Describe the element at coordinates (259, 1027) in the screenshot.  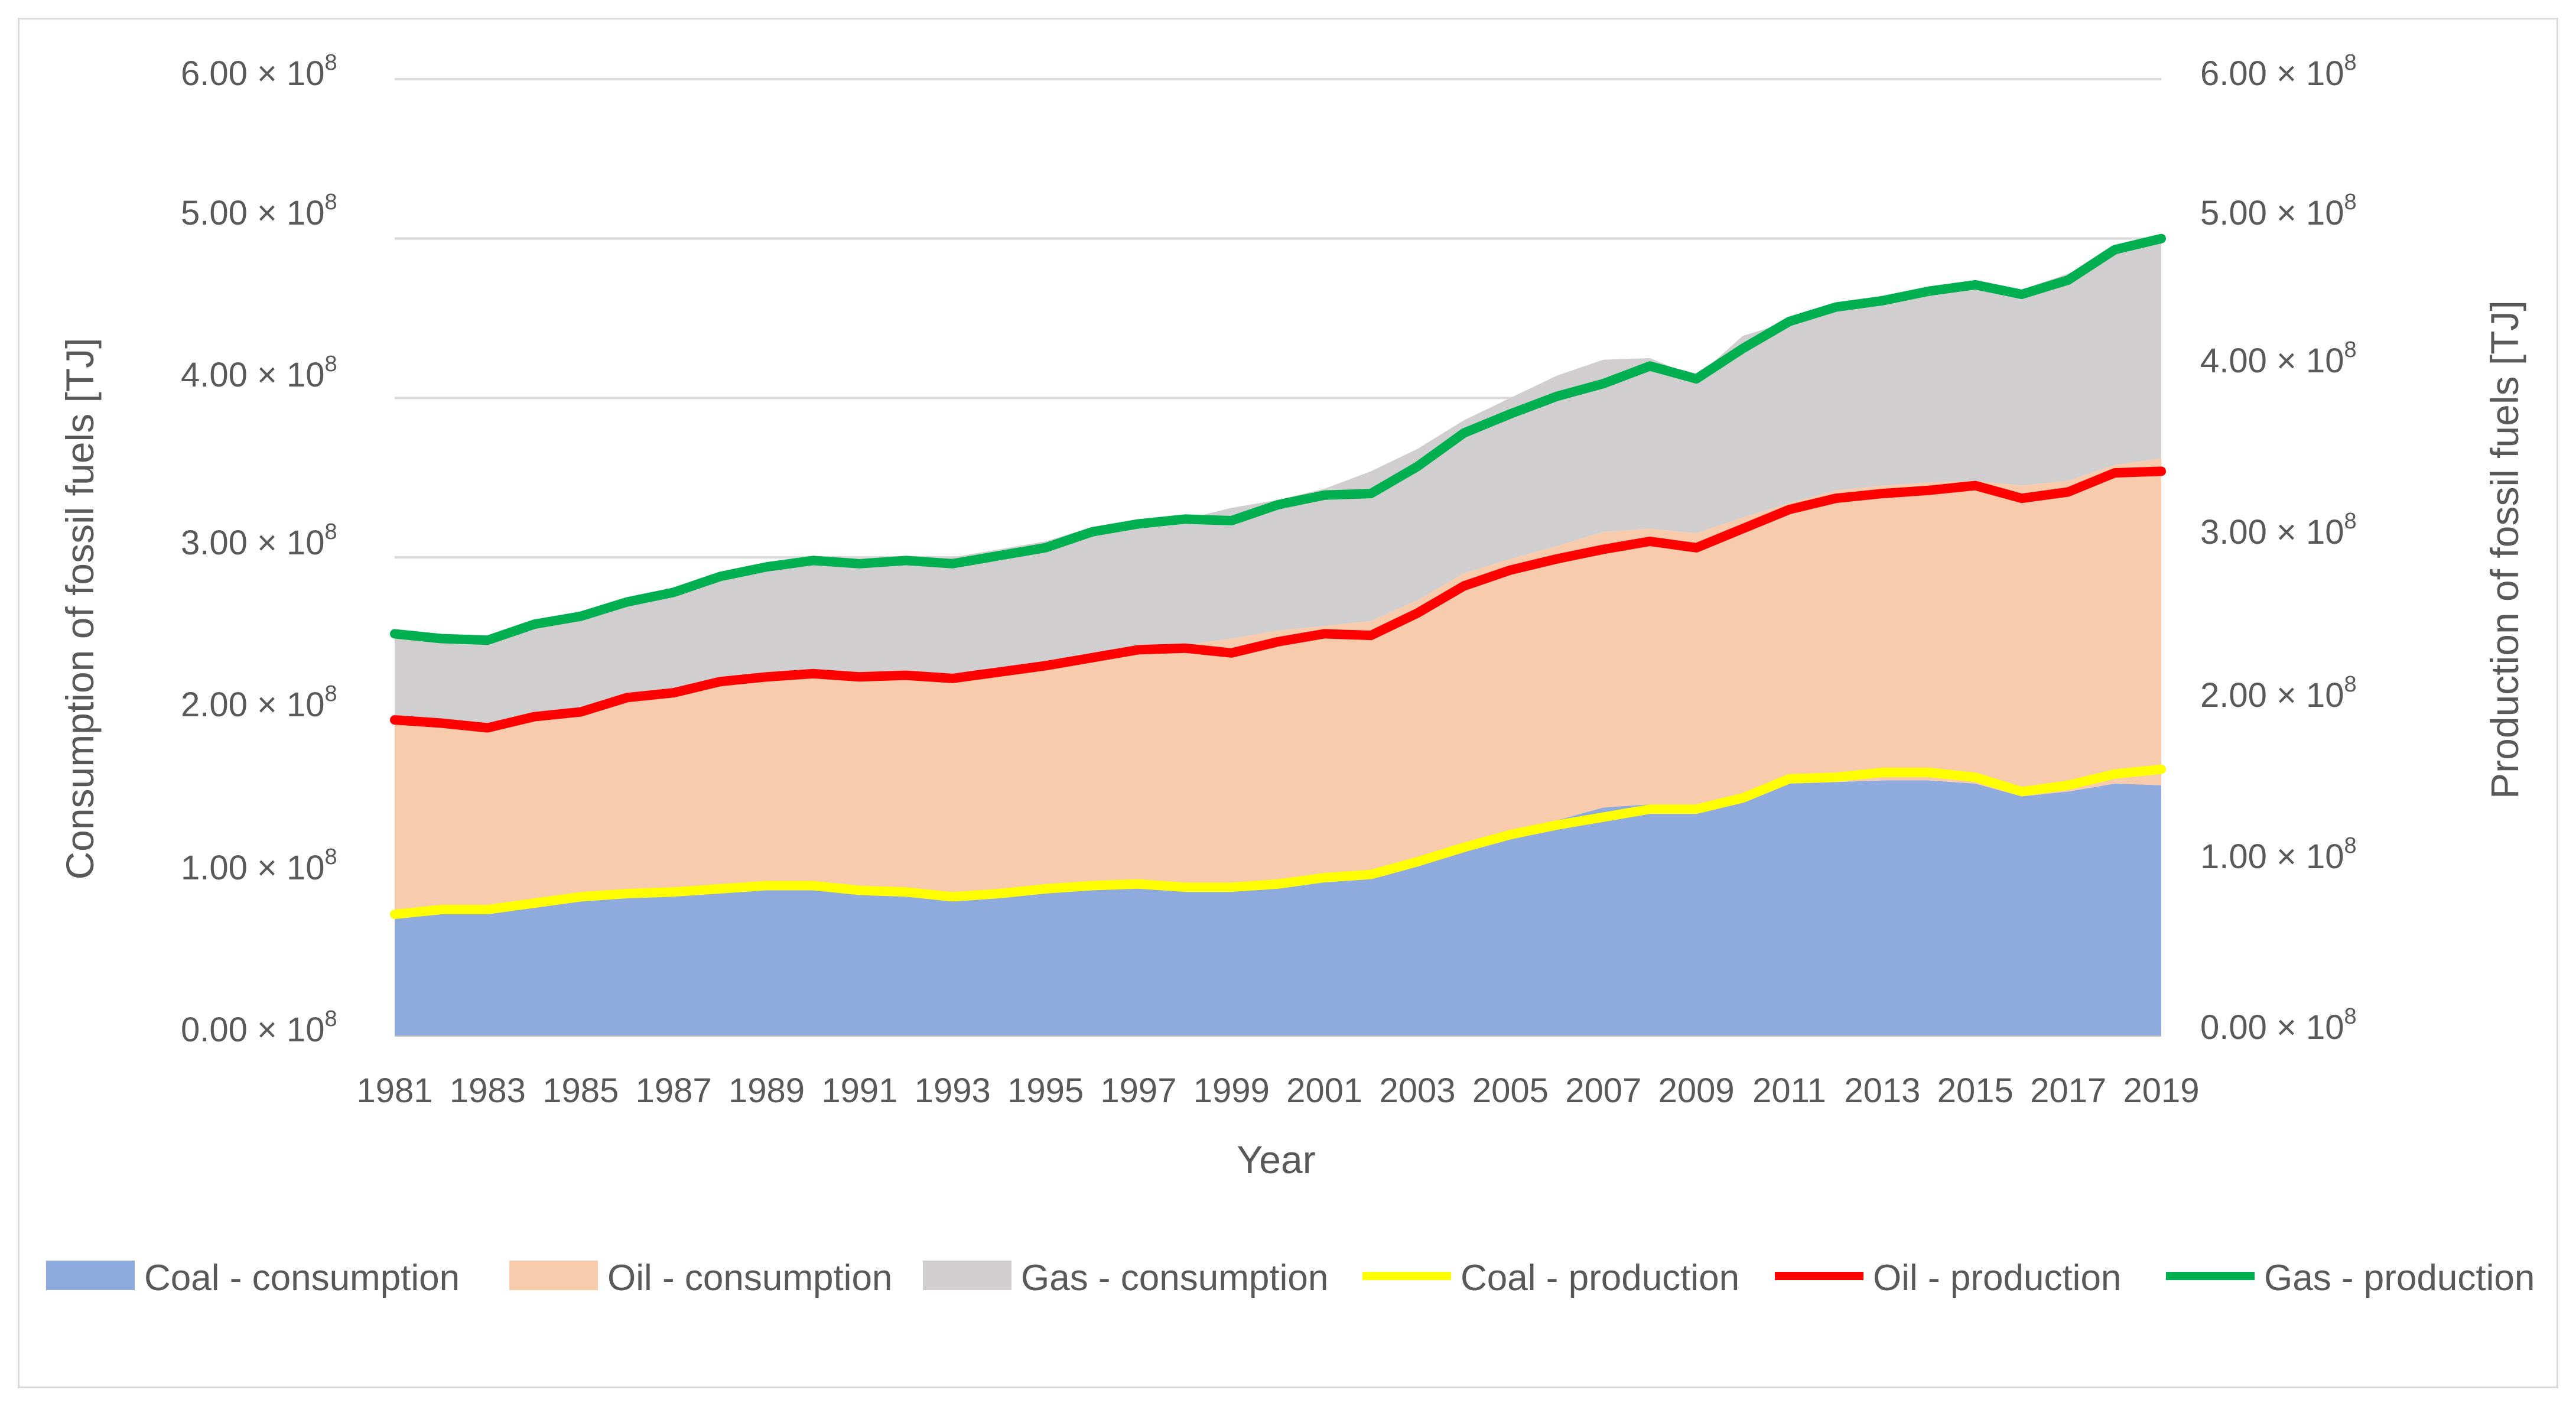
I see `left-y-tick-label: 0.00 × 10⁸` at that location.